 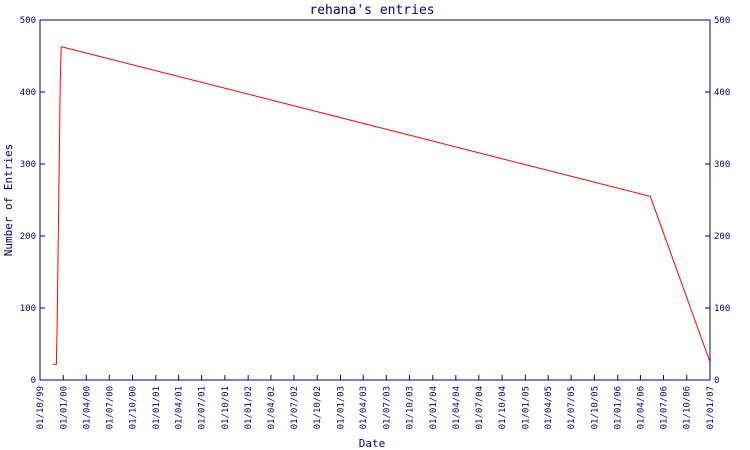 What do you see at coordinates (716, 381) in the screenshot?
I see `y-tick-label-right: 0` at bounding box center [716, 381].